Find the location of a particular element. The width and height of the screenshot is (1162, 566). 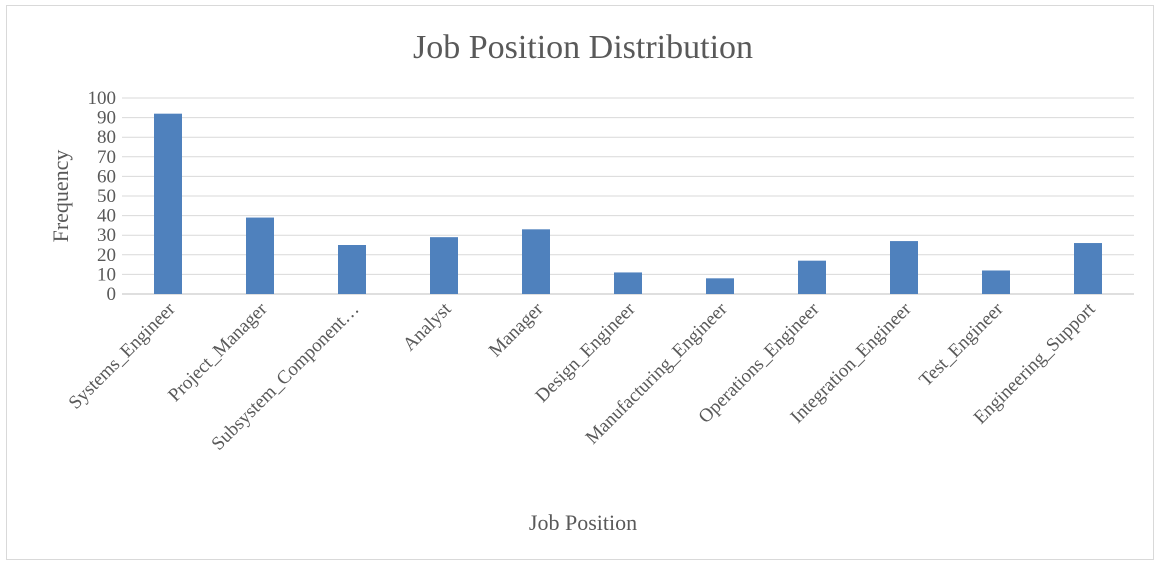

x-category-label: Test_Engineer is located at coordinates (961, 344).